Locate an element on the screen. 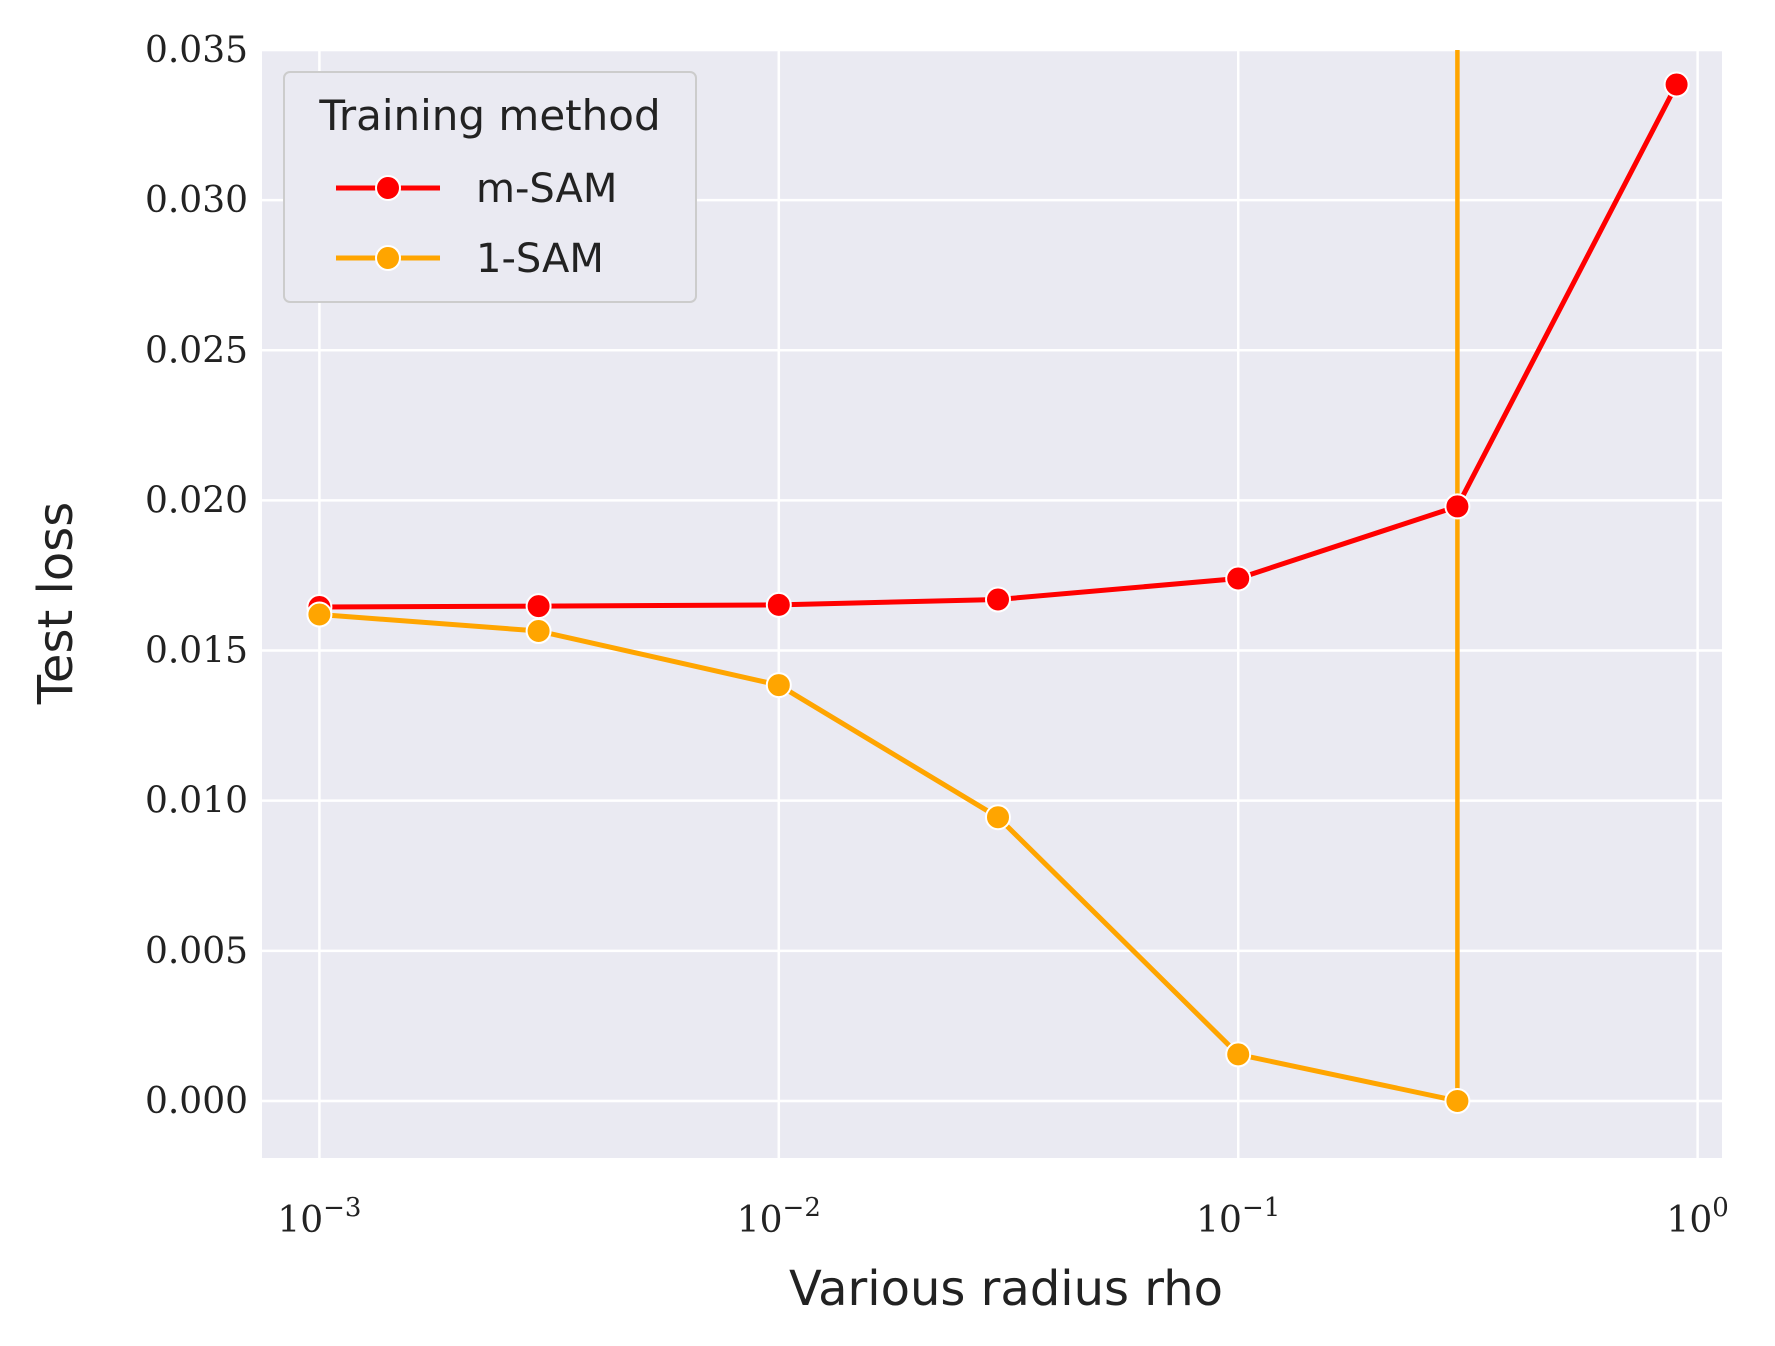  legend-items: m-SAM 1-SAM is located at coordinates (476, 224).